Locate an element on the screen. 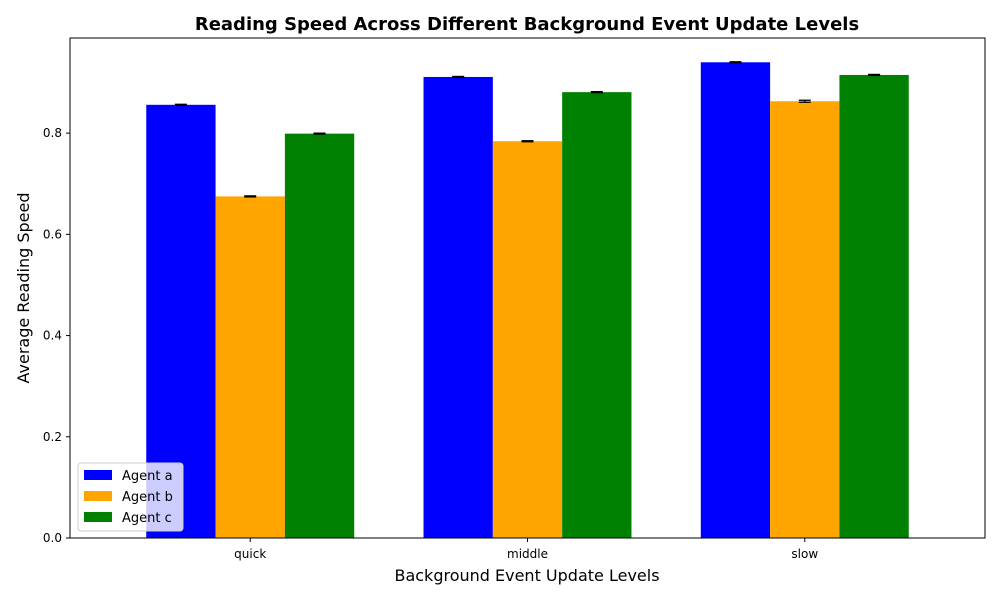 Image resolution: width=1000 pixels, height=600 pixels. errorbar-agent-a-middle is located at coordinates (458, 77).